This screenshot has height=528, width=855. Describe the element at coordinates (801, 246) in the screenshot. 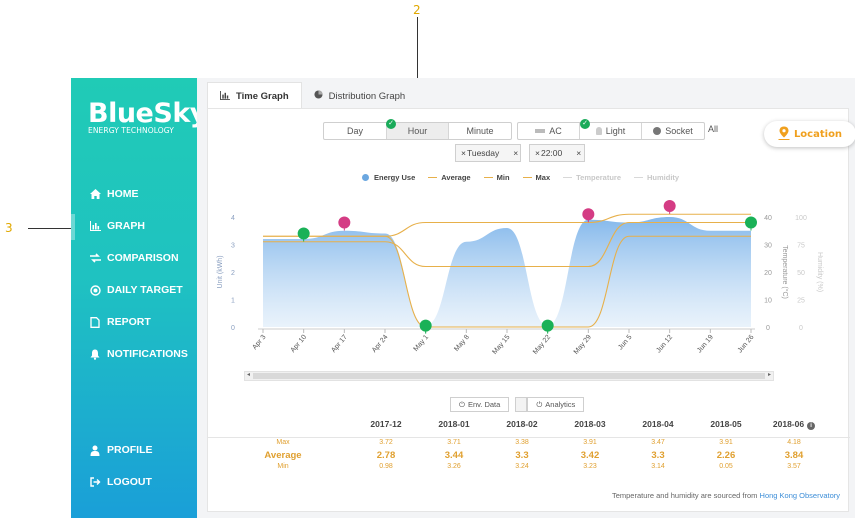

I see `y3-tick-label: 75` at that location.